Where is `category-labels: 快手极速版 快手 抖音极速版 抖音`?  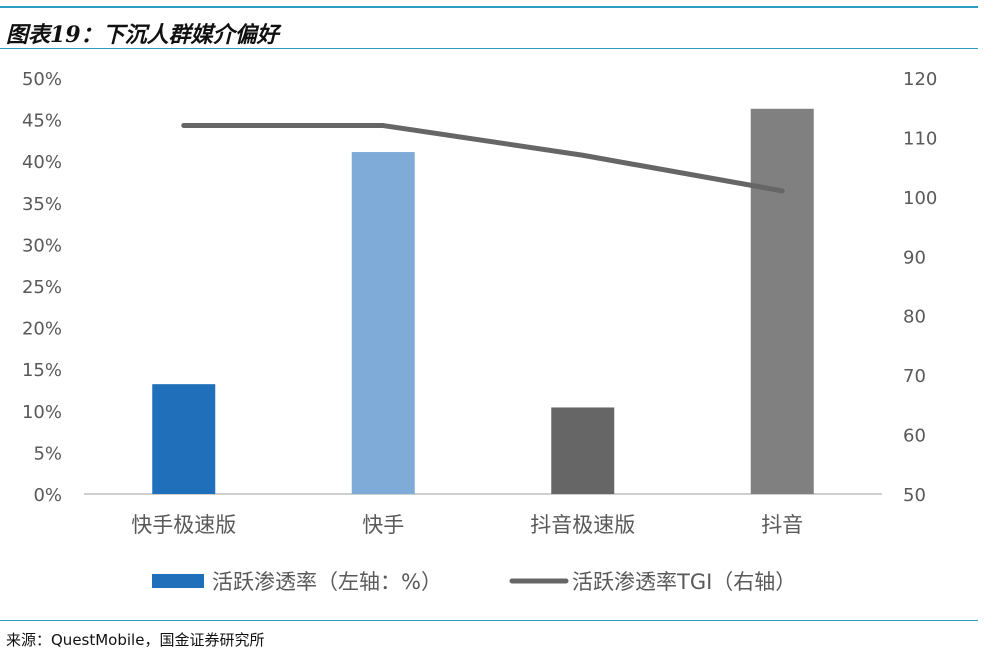
category-labels: 快手极速版 快手 抖音极速版 抖音 is located at coordinates (467, 525).